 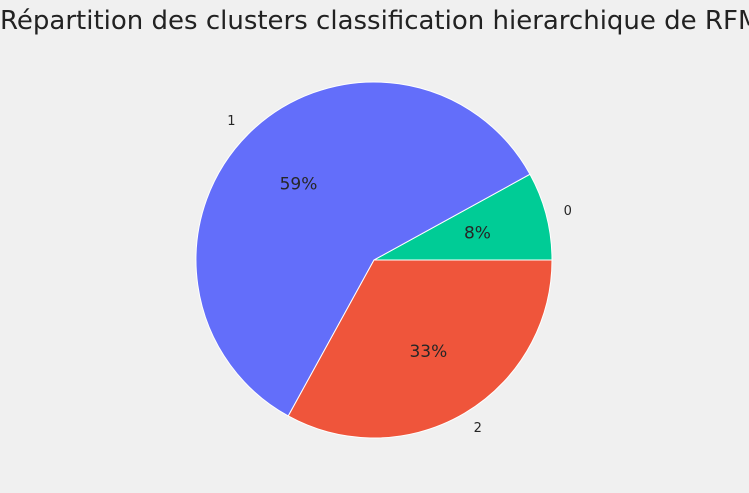 What do you see at coordinates (231, 121) in the screenshot?
I see `slice-label-1: 1` at bounding box center [231, 121].